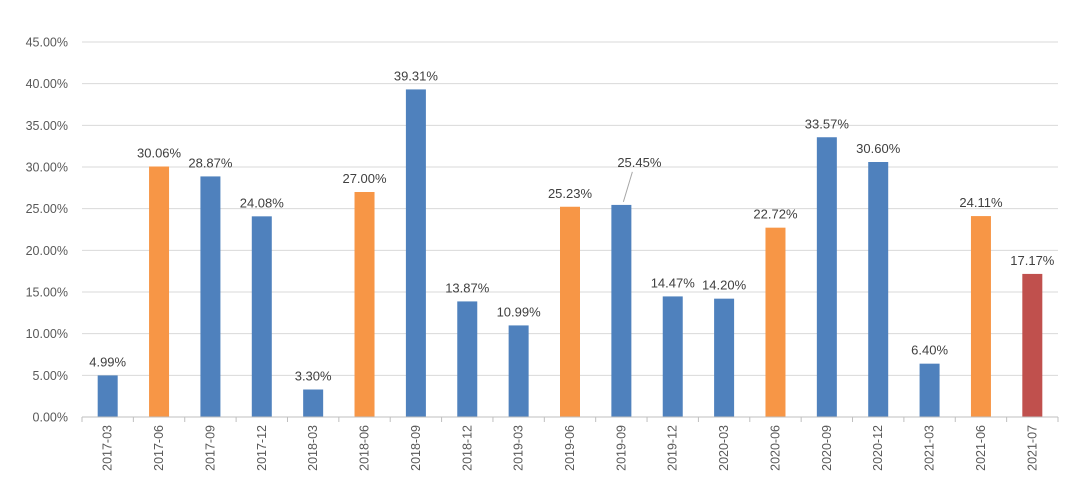 The width and height of the screenshot is (1080, 501). What do you see at coordinates (878, 448) in the screenshot?
I see `x-tick-label: 2020-12` at bounding box center [878, 448].